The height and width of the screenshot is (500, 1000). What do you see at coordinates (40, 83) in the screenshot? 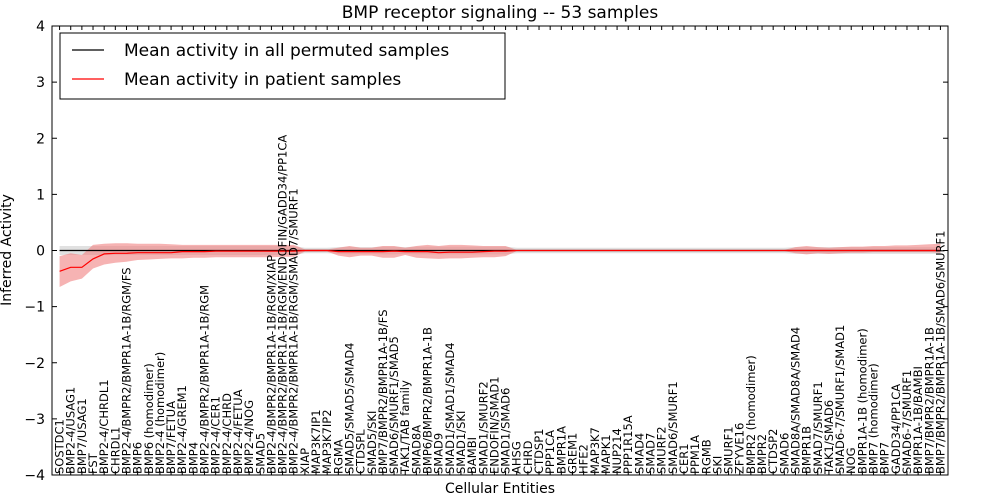
I see `y-tick-label: 3` at bounding box center [40, 83].